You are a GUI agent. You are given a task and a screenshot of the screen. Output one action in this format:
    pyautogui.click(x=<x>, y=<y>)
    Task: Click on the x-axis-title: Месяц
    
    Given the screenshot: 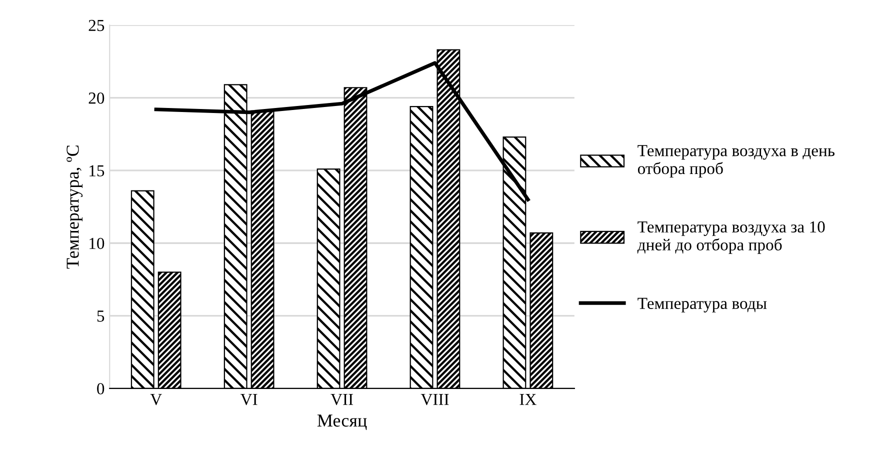 What is the action you would take?
    pyautogui.click(x=342, y=422)
    